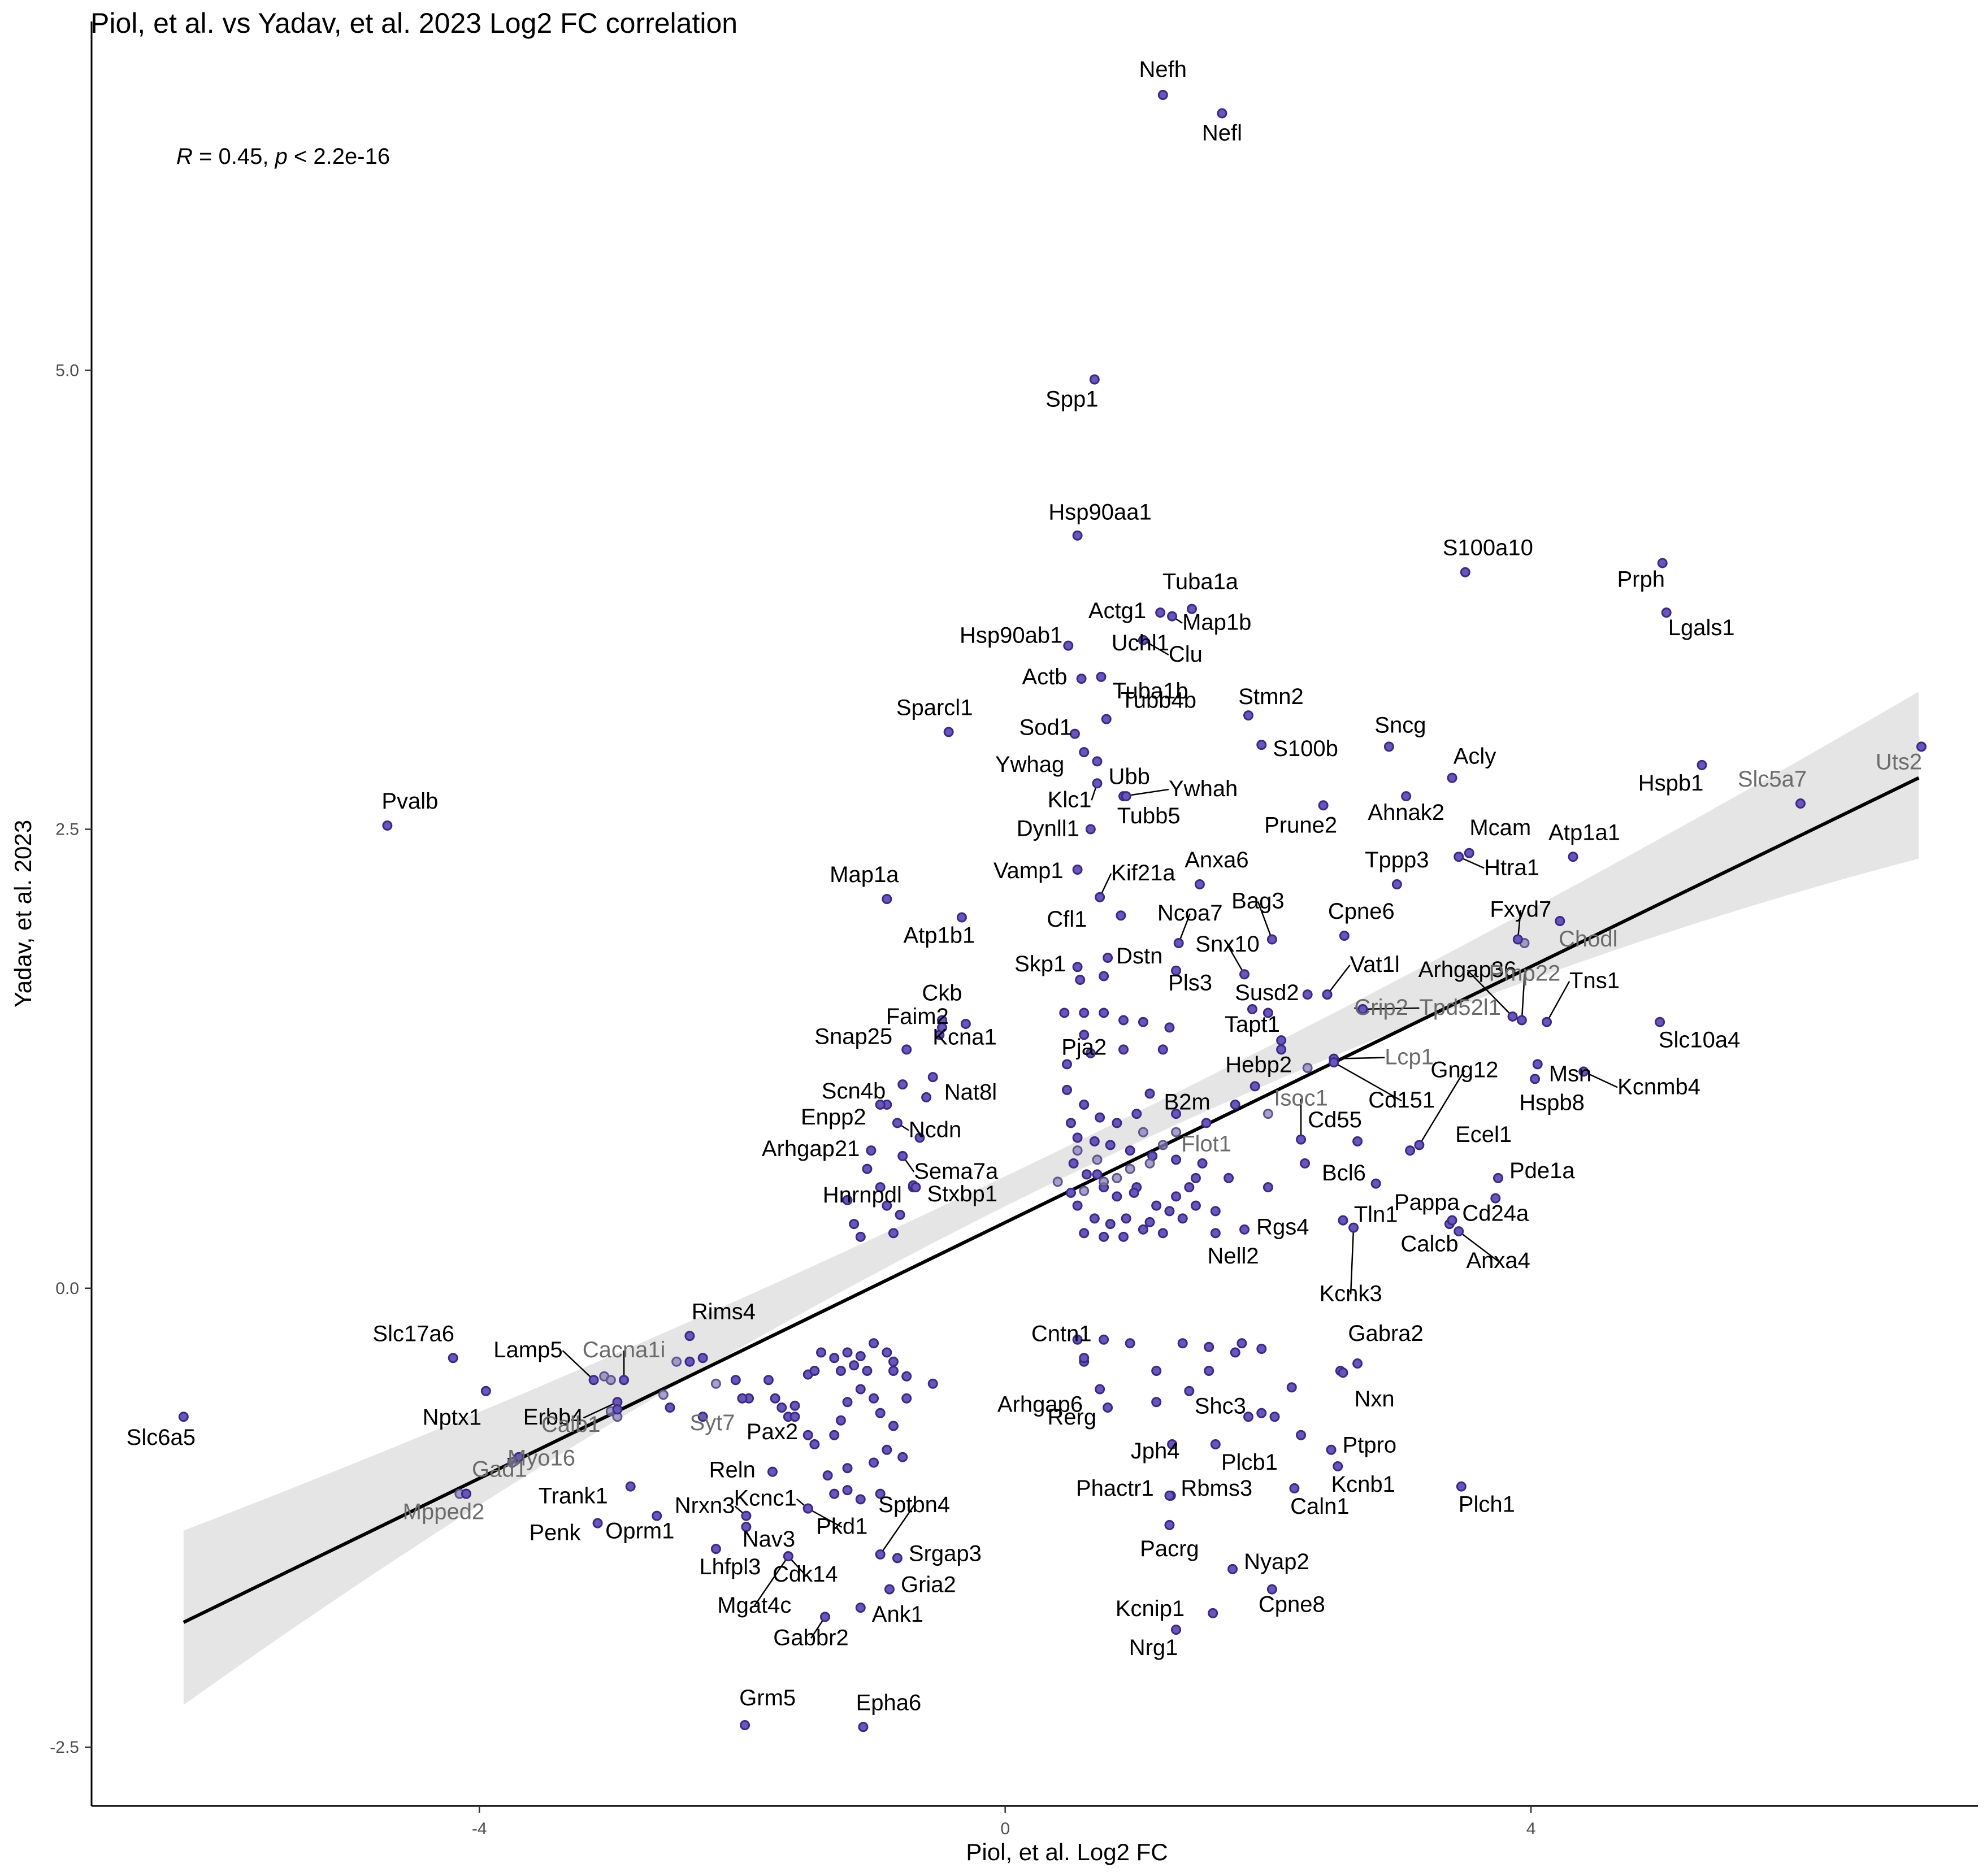 This screenshot has height=1876, width=1987. What do you see at coordinates (1271, 1589) in the screenshot?
I see `data-point-cpne8` at bounding box center [1271, 1589].